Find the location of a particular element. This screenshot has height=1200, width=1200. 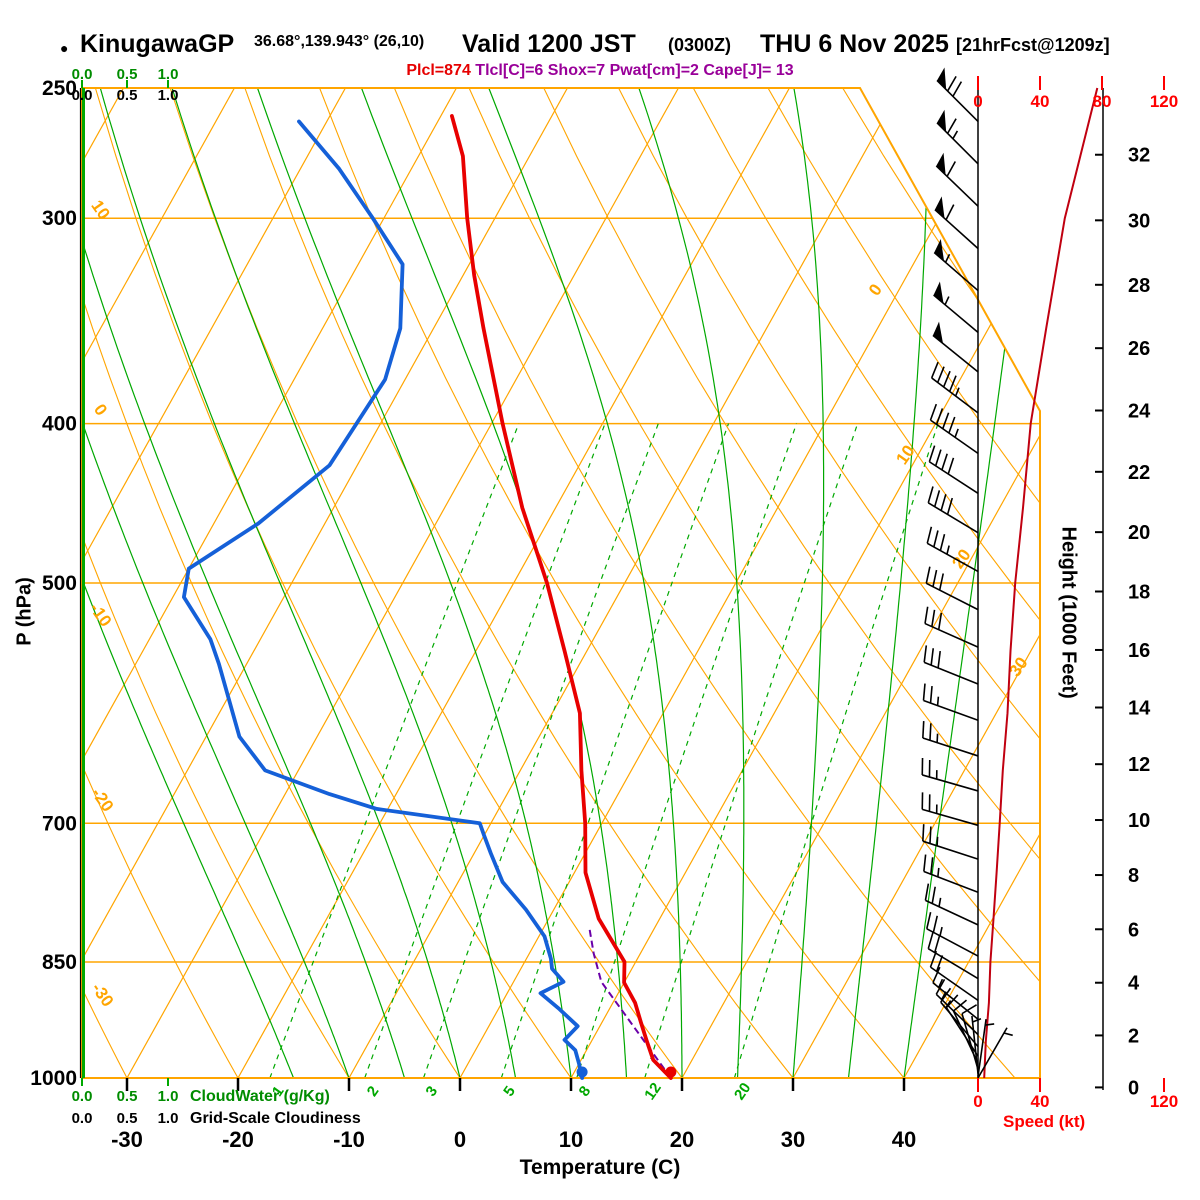

cloudiness-scale-2: 1.0 is located at coordinates (168, 95).